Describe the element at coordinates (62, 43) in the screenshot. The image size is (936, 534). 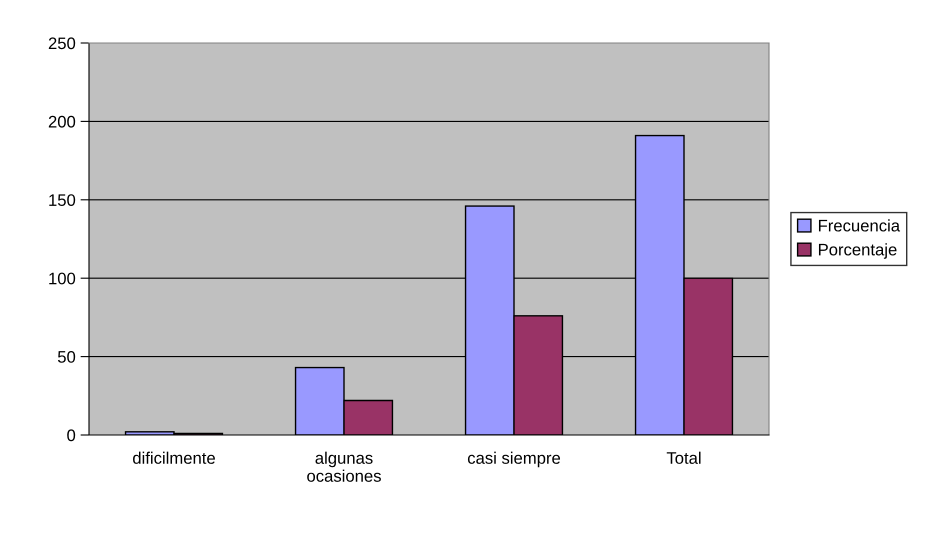
I see `y-tick-label: 250` at that location.